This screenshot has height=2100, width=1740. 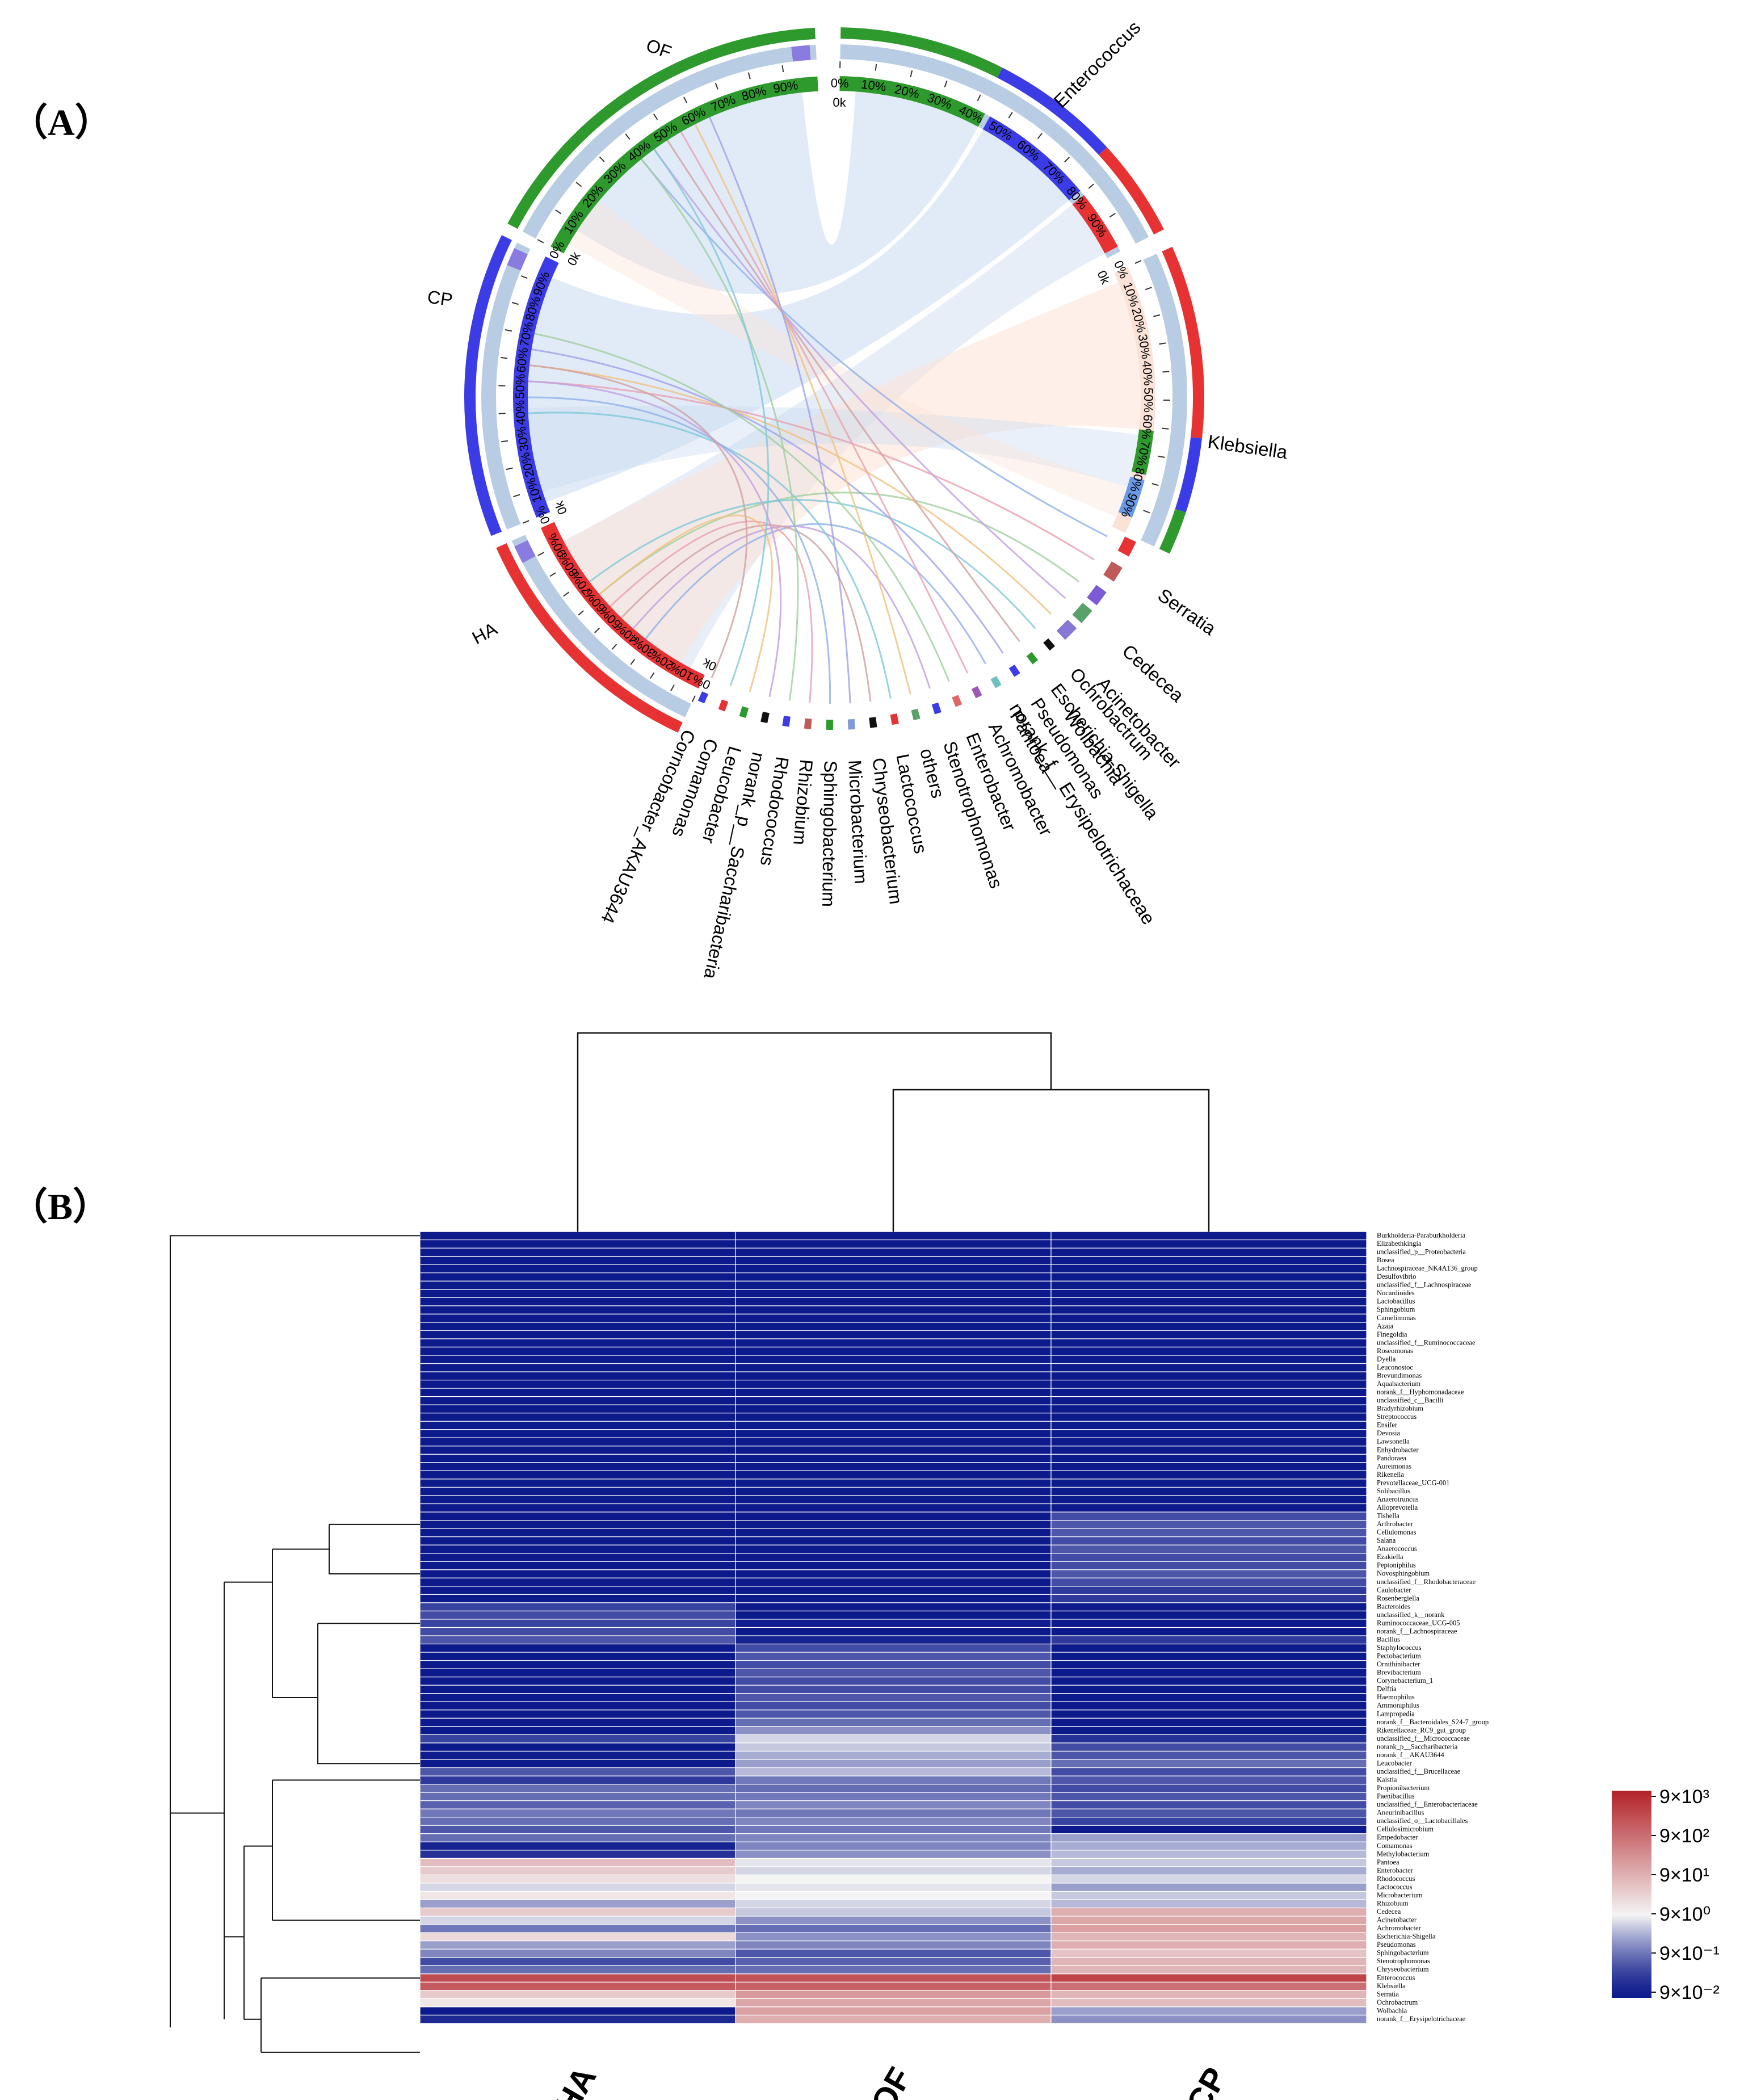 What do you see at coordinates (575, 2080) in the screenshot?
I see `column-label-ha: HA` at bounding box center [575, 2080].